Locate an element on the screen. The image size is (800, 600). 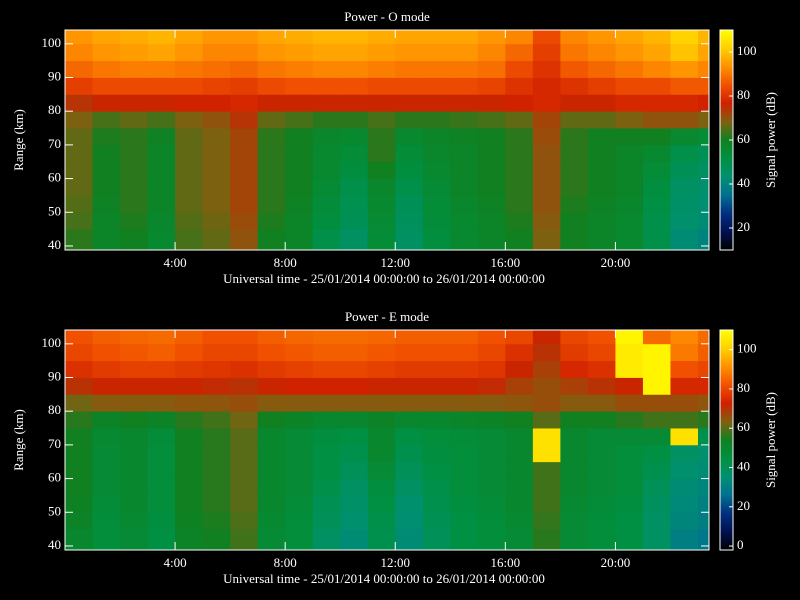
colorbar-tick-label: 80 is located at coordinates (743, 94).